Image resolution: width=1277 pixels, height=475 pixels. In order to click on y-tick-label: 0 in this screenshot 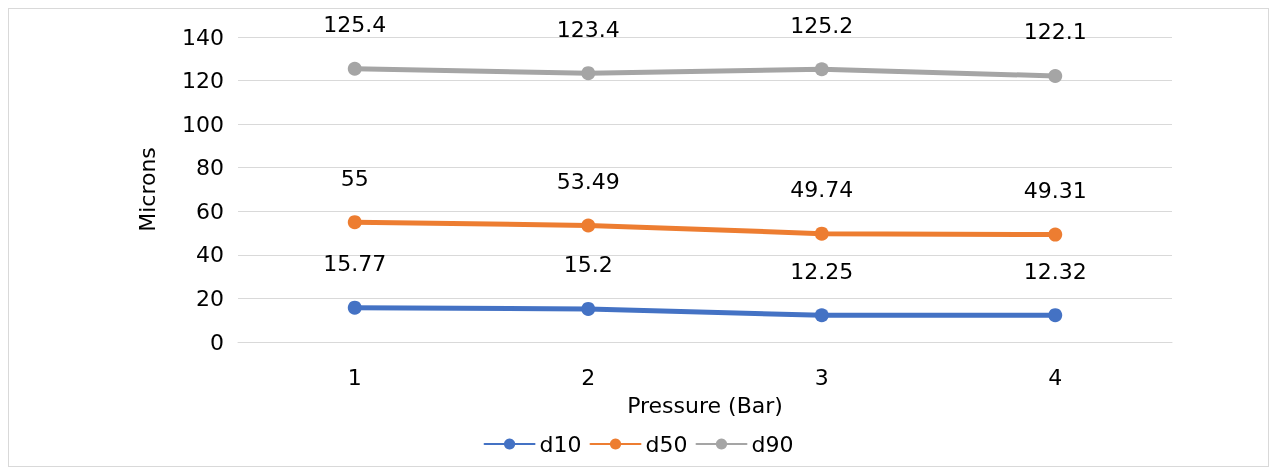, I will do `click(217, 342)`.